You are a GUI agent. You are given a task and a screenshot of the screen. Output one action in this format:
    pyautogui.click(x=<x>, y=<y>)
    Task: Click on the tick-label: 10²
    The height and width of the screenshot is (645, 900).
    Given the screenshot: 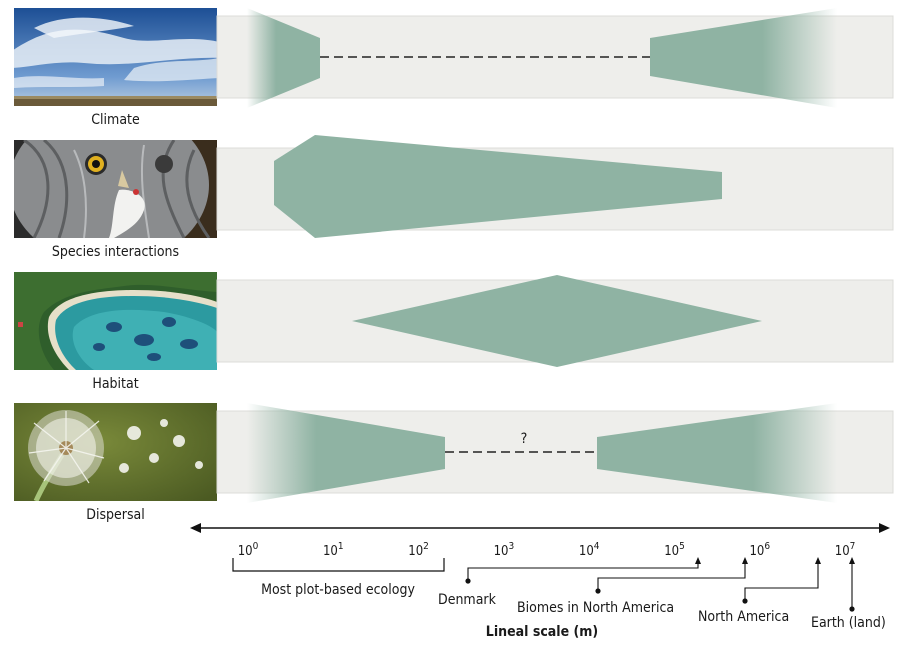 What is the action you would take?
    pyautogui.click(x=418, y=550)
    